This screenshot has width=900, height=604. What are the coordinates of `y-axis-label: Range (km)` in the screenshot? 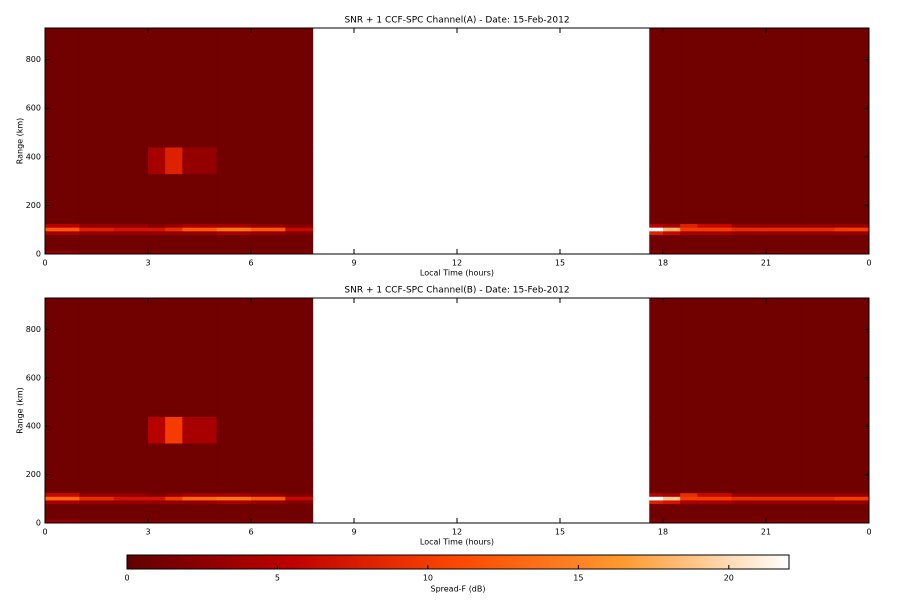 It's located at (20, 141).